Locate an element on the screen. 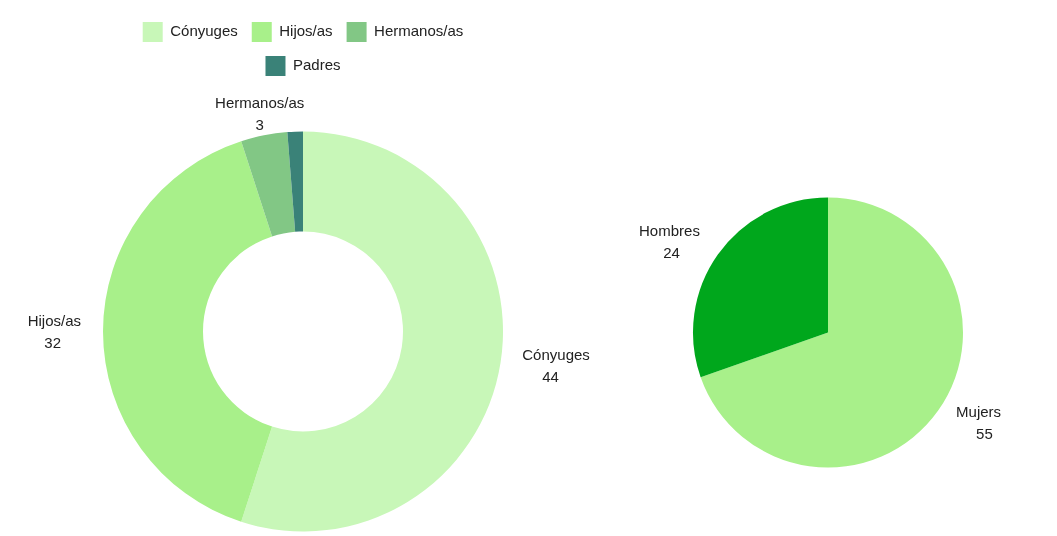  data-label: 44 is located at coordinates (550, 377).